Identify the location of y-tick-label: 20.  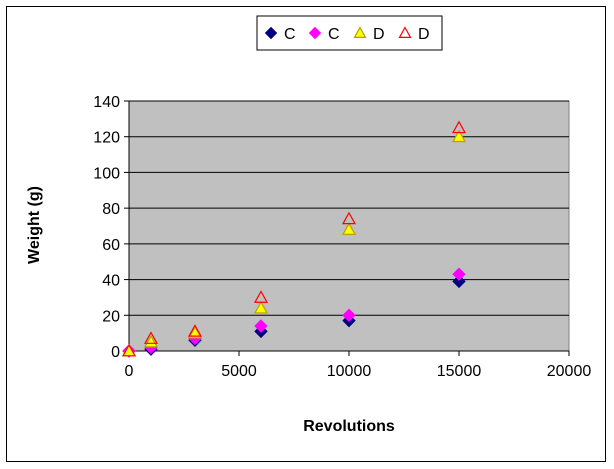
(111, 316).